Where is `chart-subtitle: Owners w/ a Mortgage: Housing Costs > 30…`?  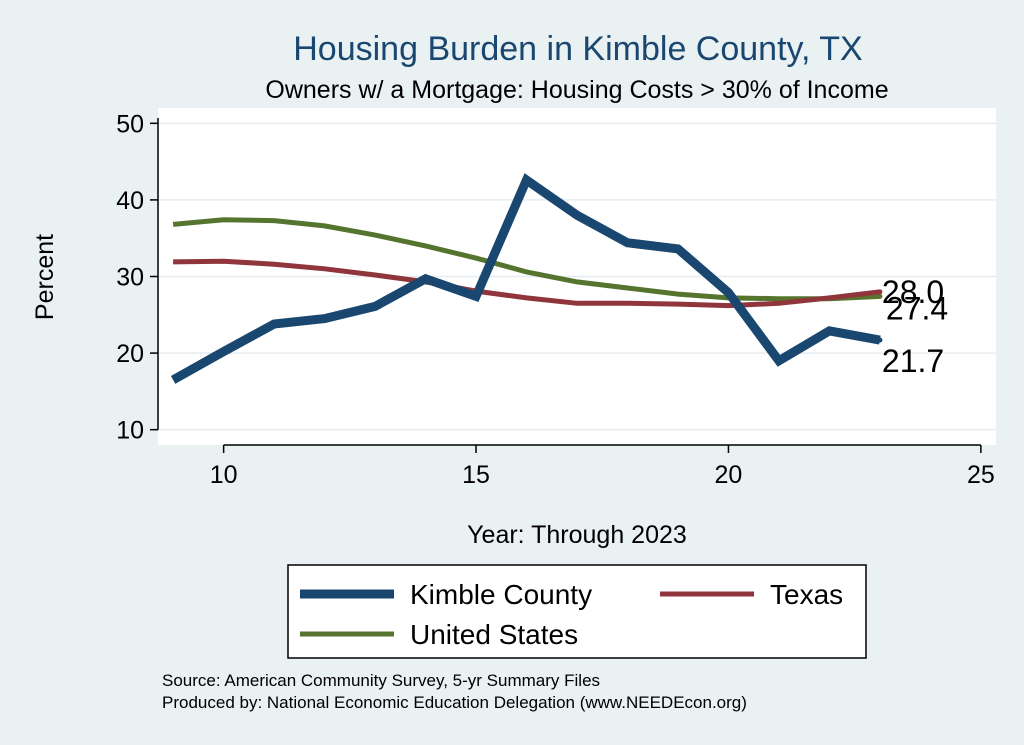
chart-subtitle: Owners w/ a Mortgage: Housing Costs > 30… is located at coordinates (576, 90).